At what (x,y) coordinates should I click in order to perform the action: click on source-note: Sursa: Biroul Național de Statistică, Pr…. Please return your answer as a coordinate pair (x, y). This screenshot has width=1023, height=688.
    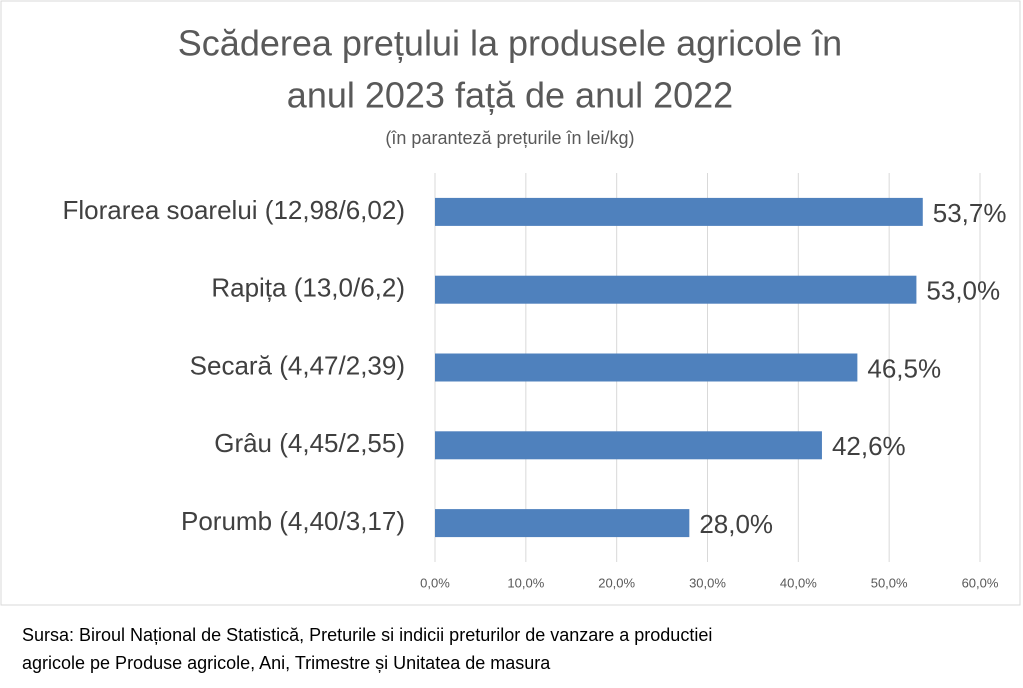
    Looking at the image, I should click on (367, 635).